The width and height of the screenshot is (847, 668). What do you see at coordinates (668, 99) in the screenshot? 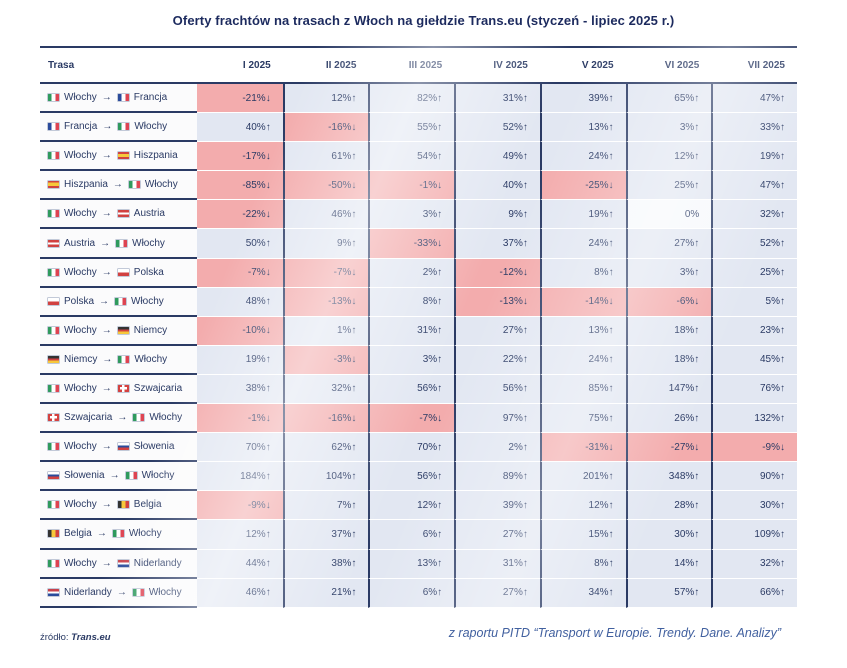
I see `value-cell: 65%↑` at bounding box center [668, 99].